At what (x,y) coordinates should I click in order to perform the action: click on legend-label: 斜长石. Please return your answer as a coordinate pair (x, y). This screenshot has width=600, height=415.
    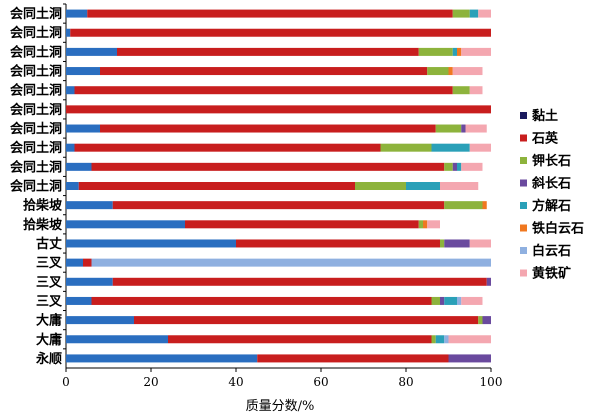
    Looking at the image, I should click on (551, 184).